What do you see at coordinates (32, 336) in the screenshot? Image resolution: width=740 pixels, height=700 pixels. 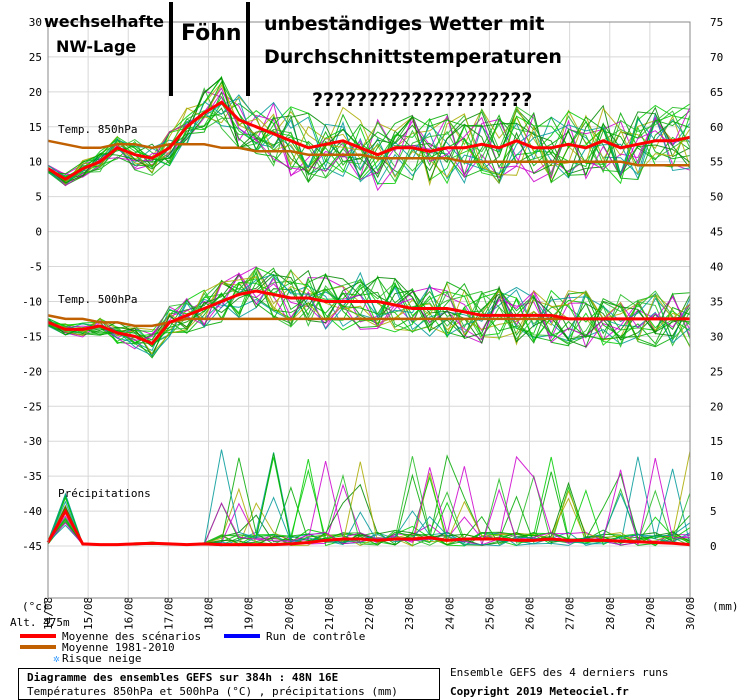 I see `left-tick-label: -15` at bounding box center [32, 336].